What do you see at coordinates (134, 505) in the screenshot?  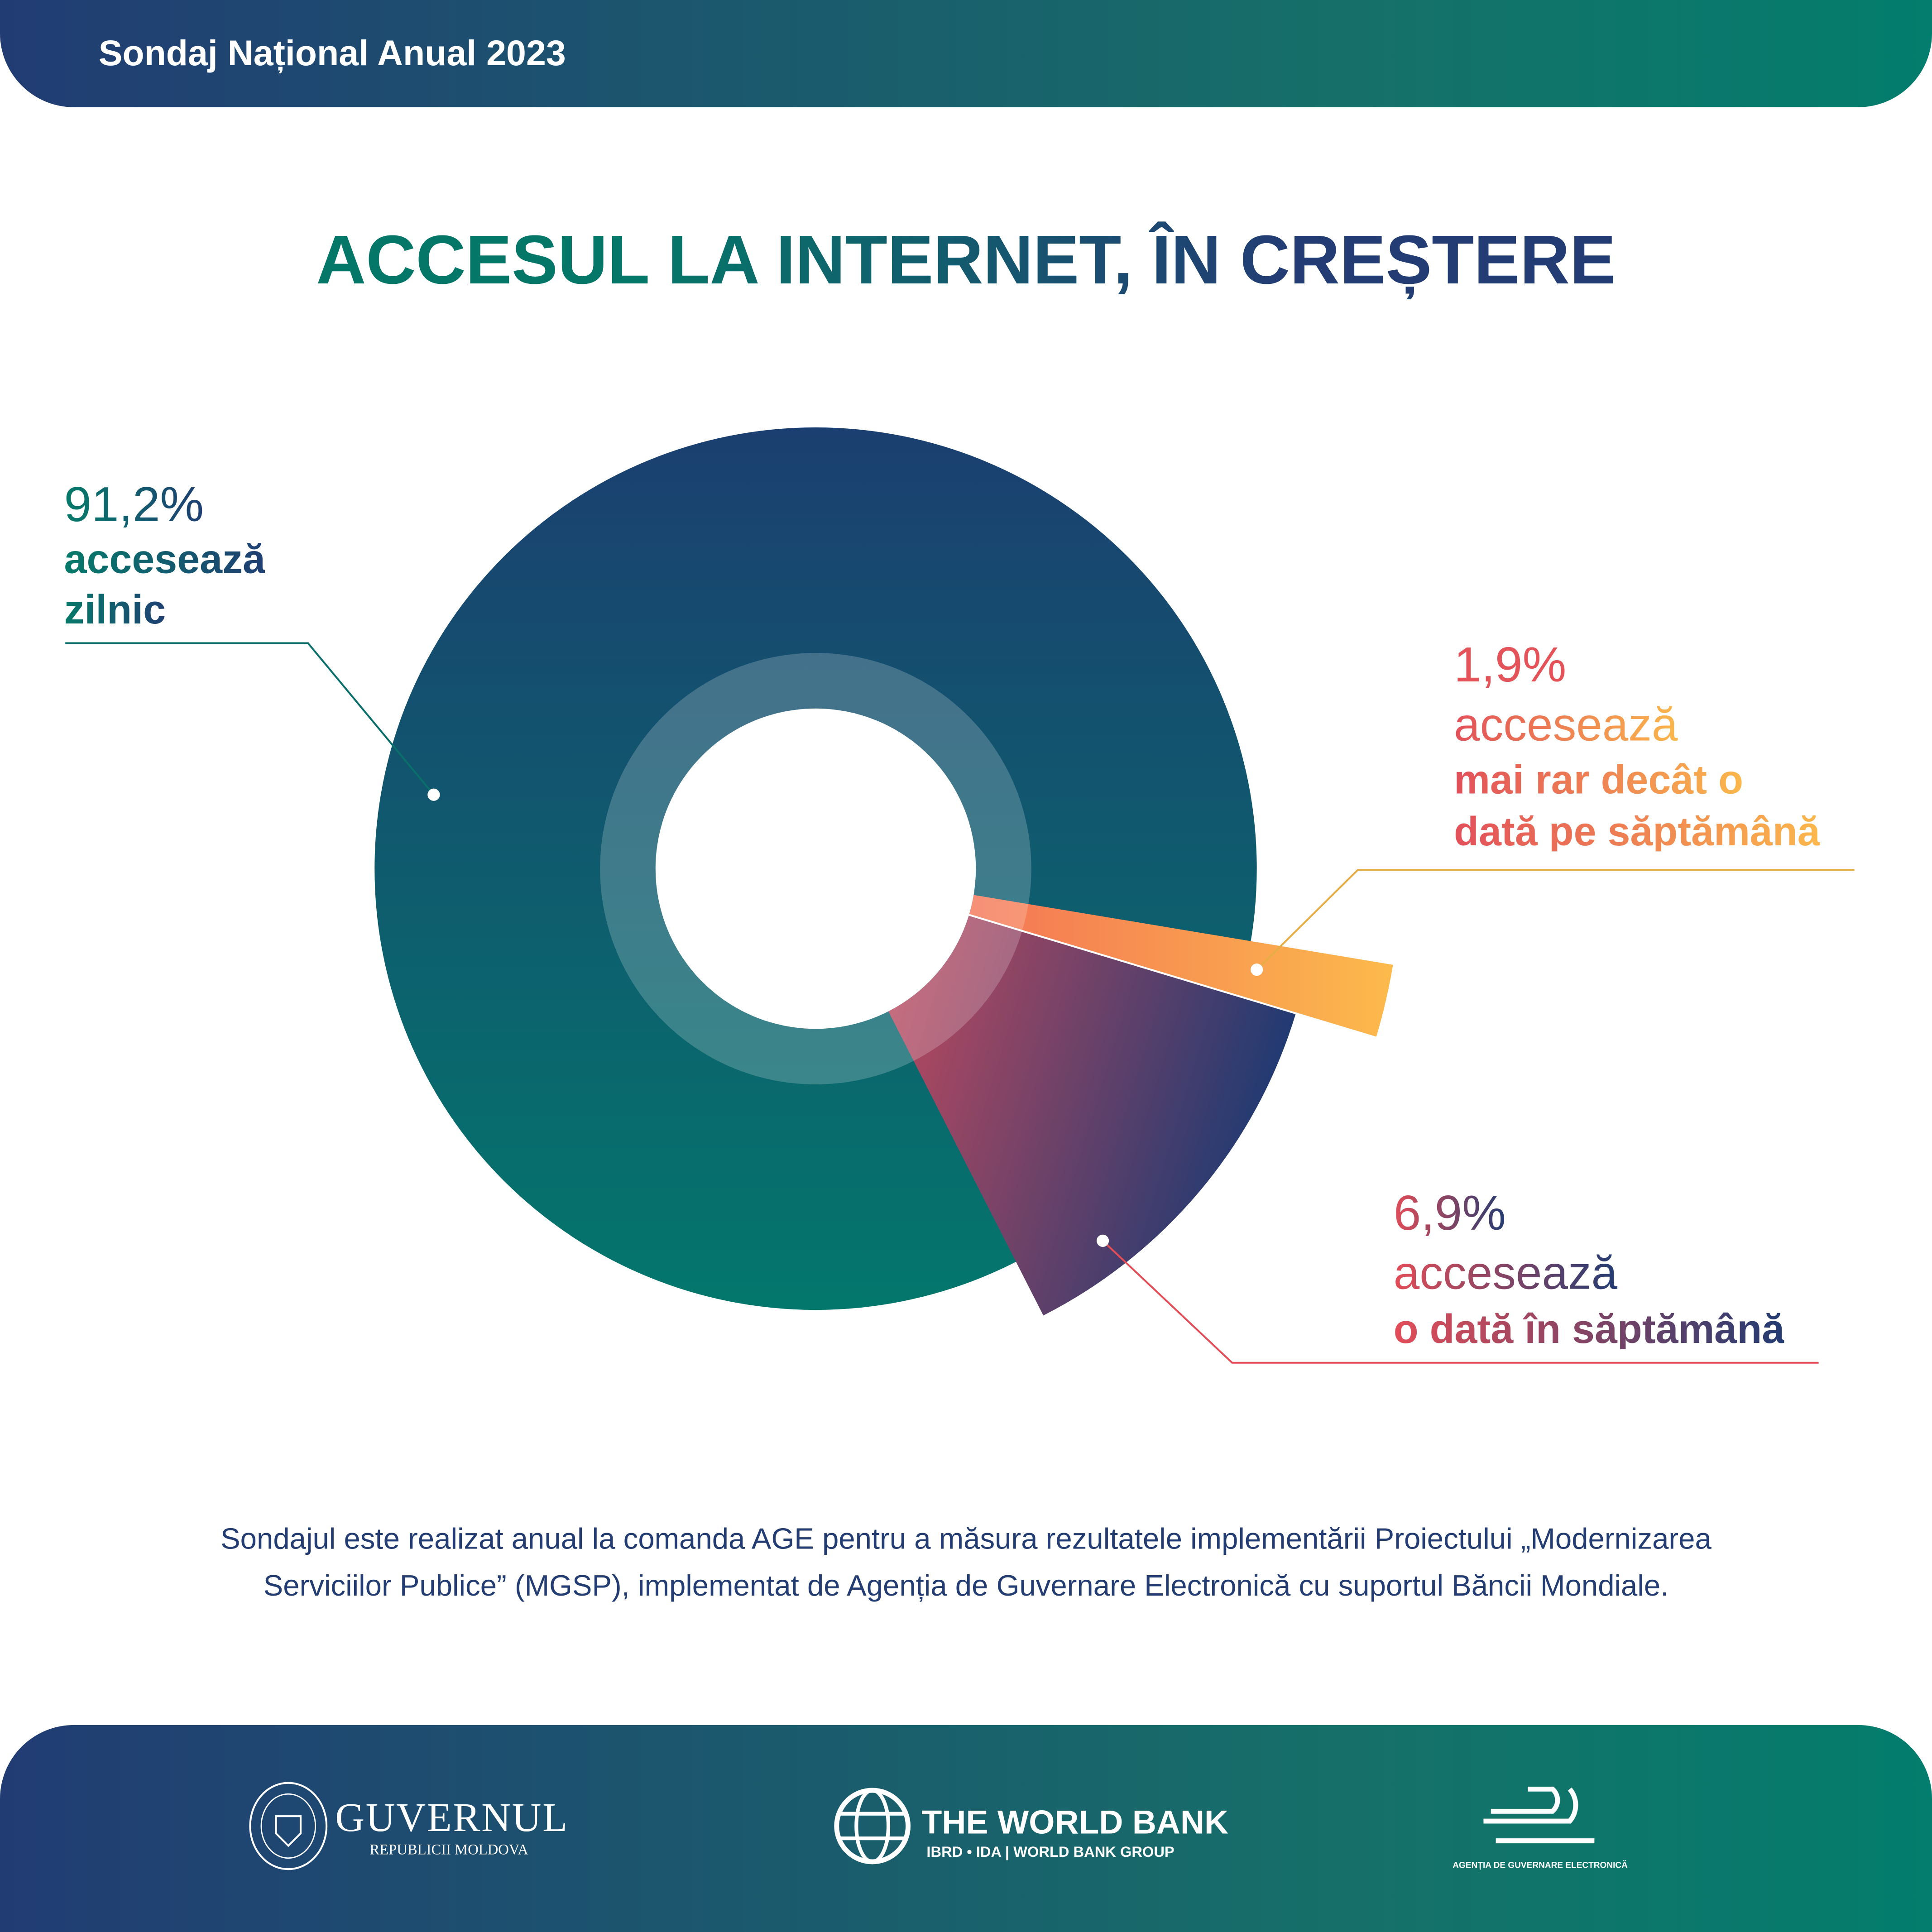 I see `label-daily-percent: 91,2%` at bounding box center [134, 505].